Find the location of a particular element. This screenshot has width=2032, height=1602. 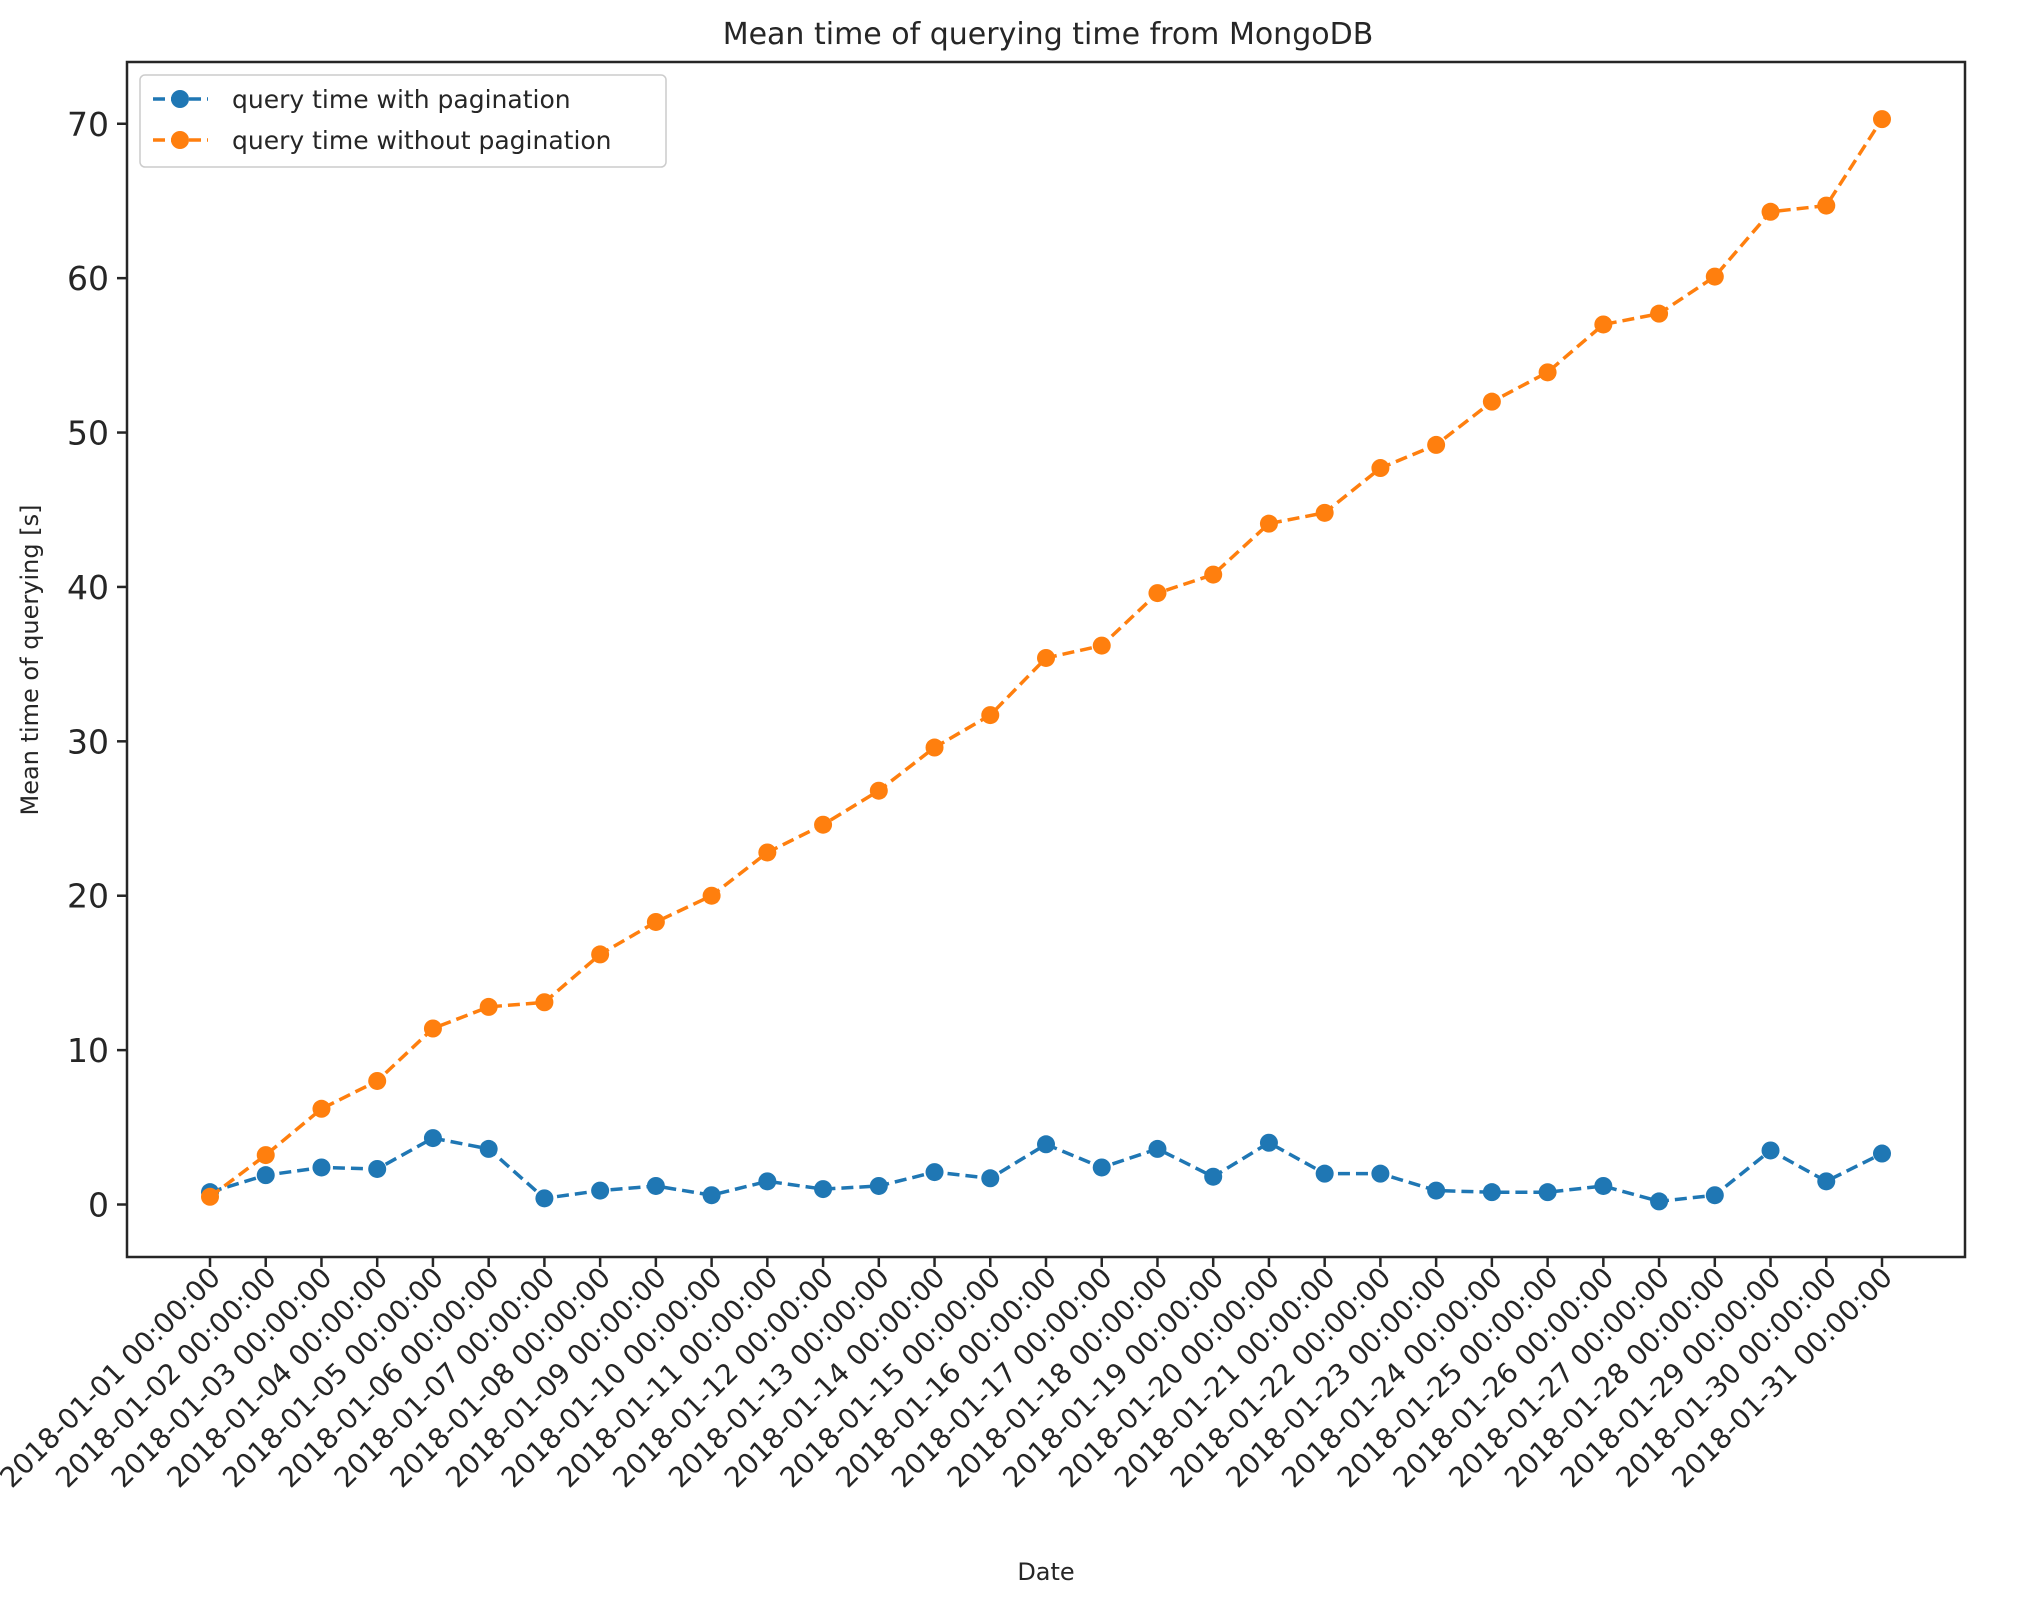

y-tick-label: 70 is located at coordinates (88, 124).